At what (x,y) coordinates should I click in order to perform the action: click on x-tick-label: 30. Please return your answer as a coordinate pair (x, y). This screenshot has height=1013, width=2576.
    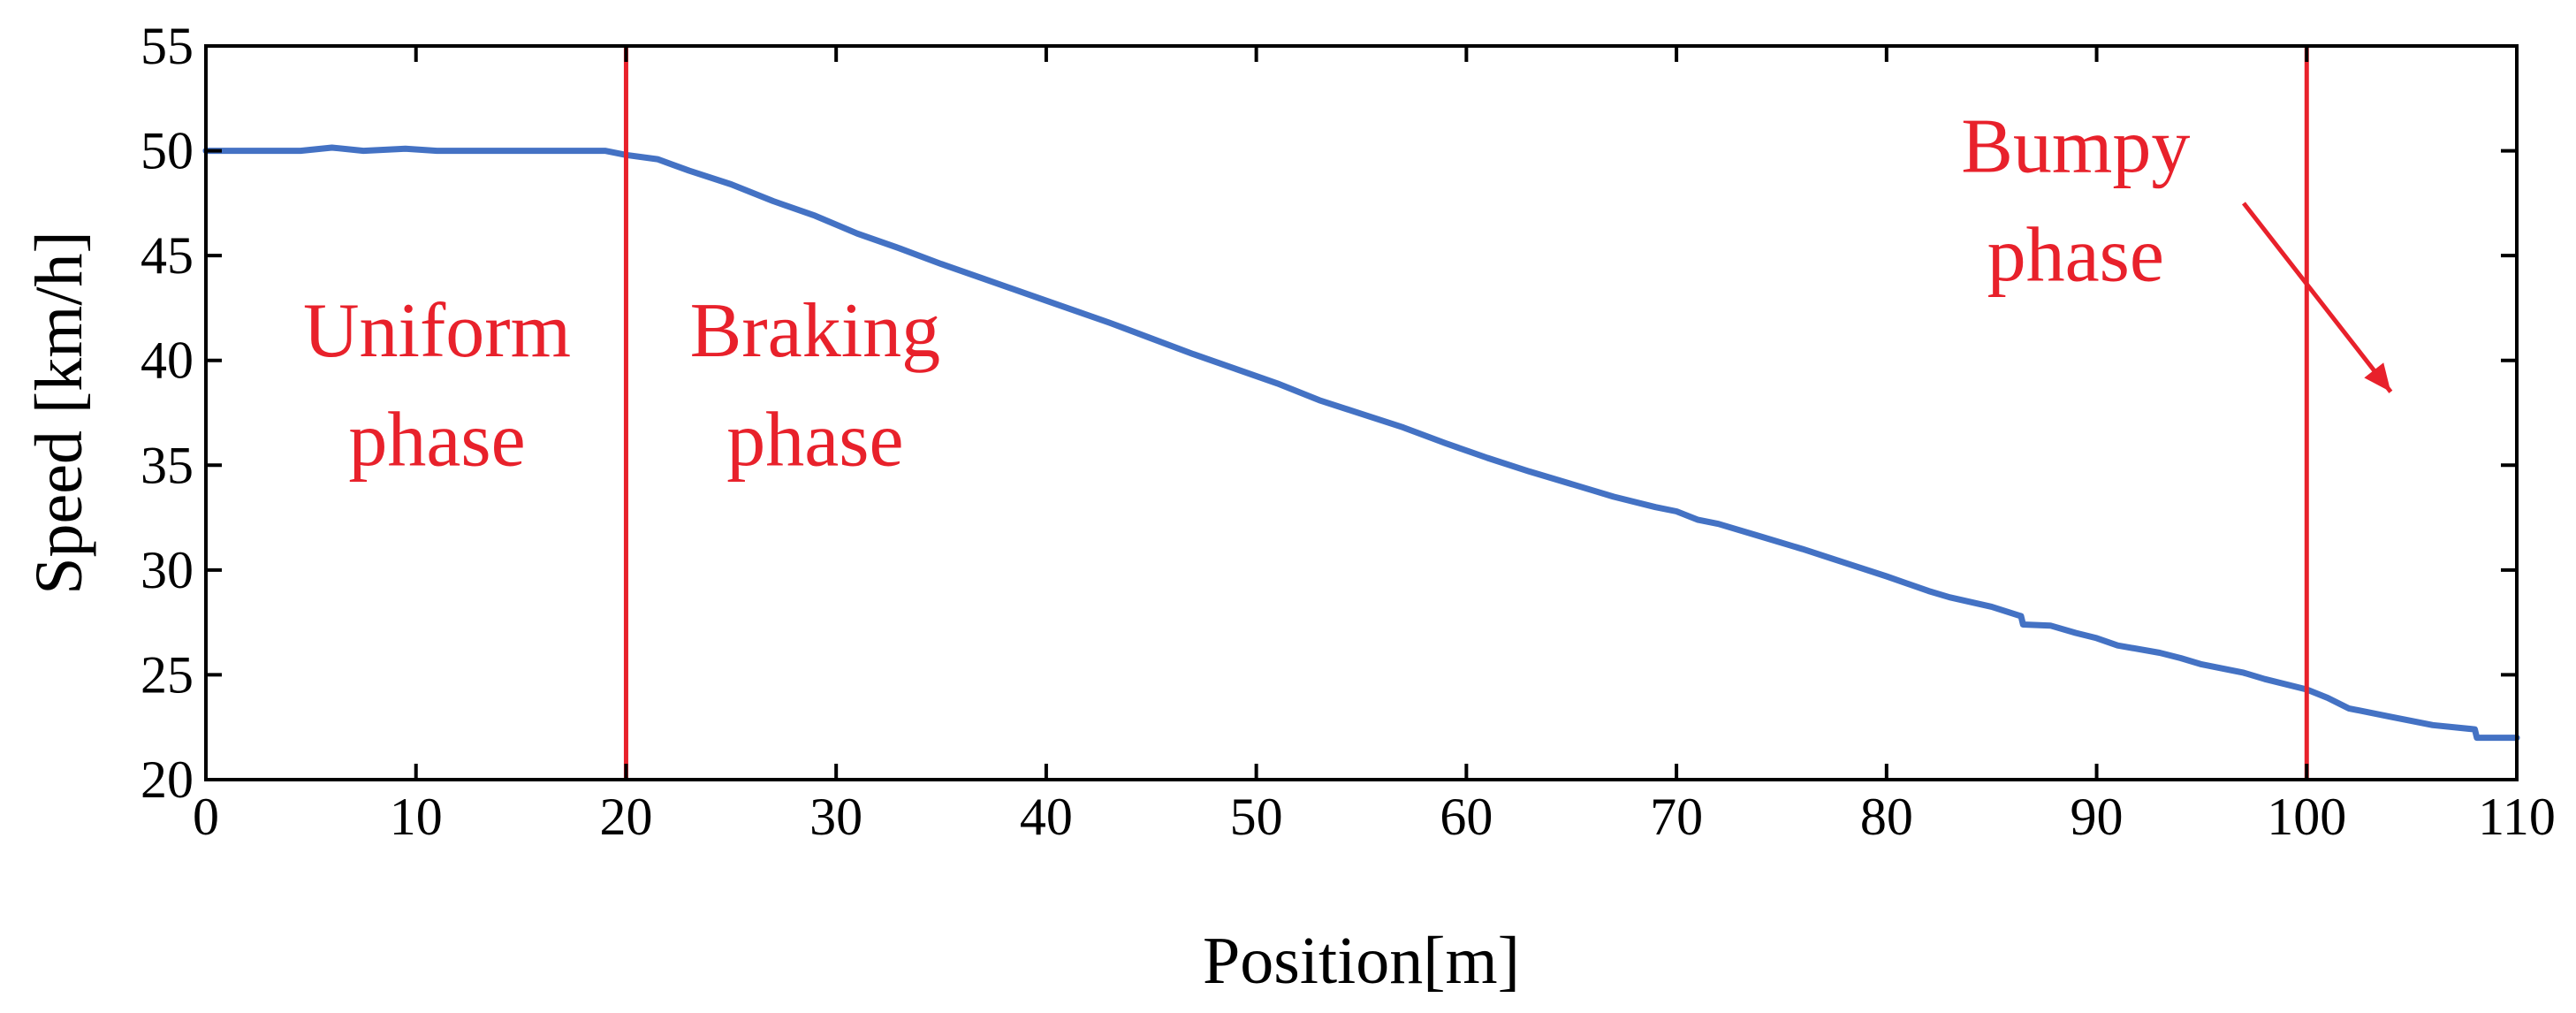
    Looking at the image, I should click on (835, 817).